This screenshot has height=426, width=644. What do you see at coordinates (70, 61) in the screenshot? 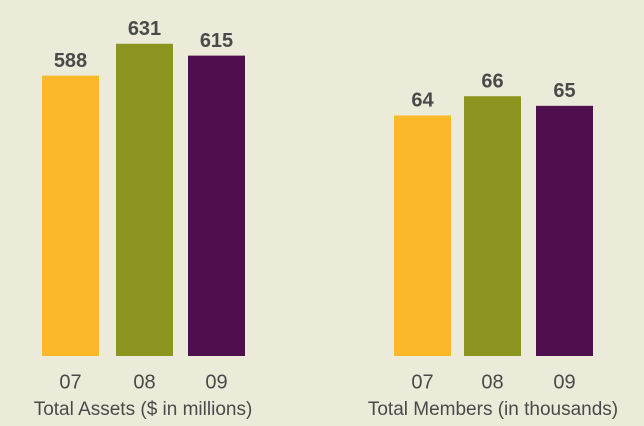
I see `value-label: 588` at bounding box center [70, 61].